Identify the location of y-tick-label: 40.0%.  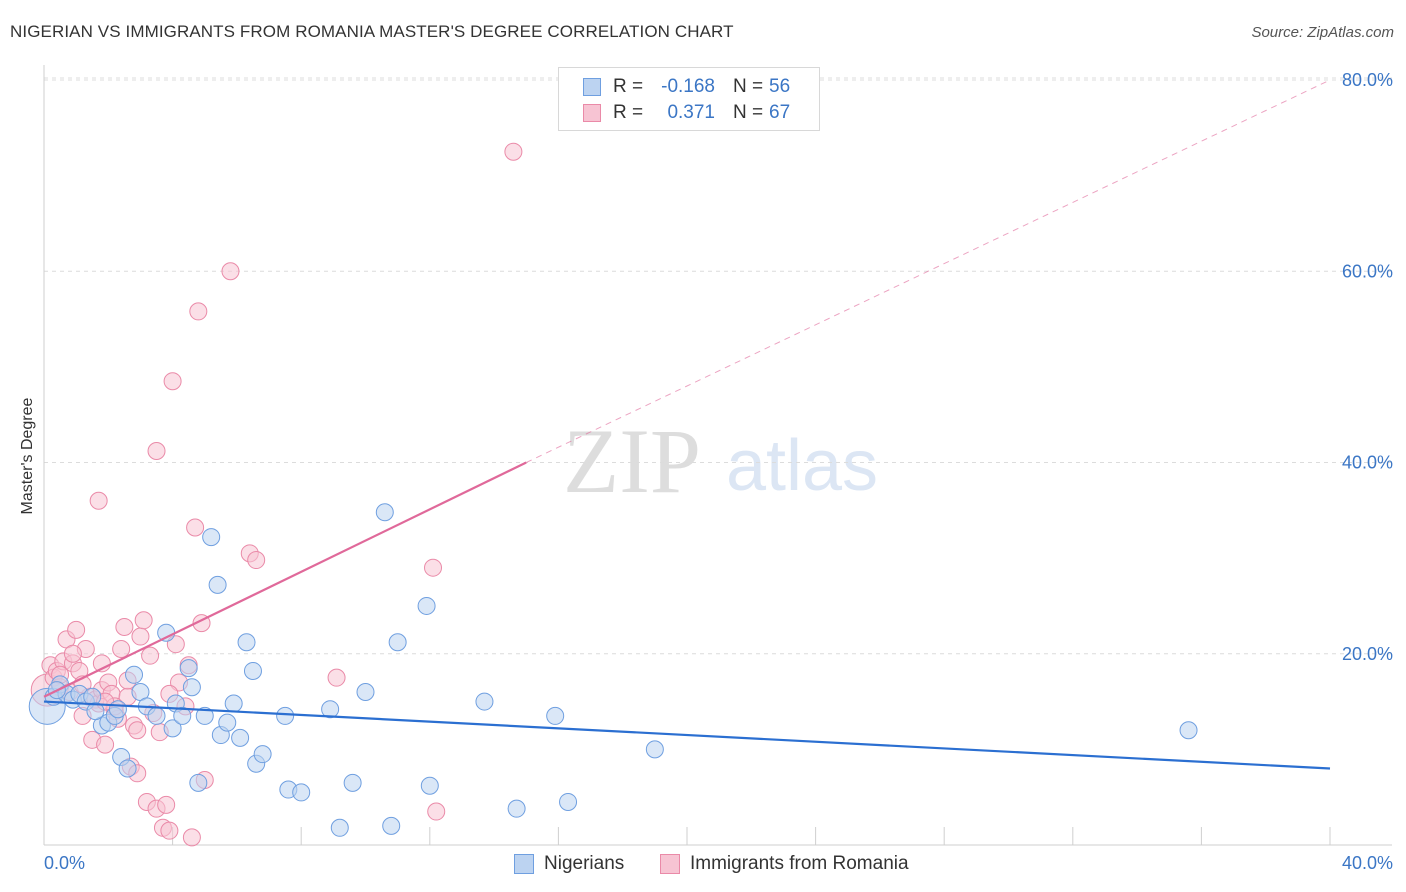
(1367, 463).